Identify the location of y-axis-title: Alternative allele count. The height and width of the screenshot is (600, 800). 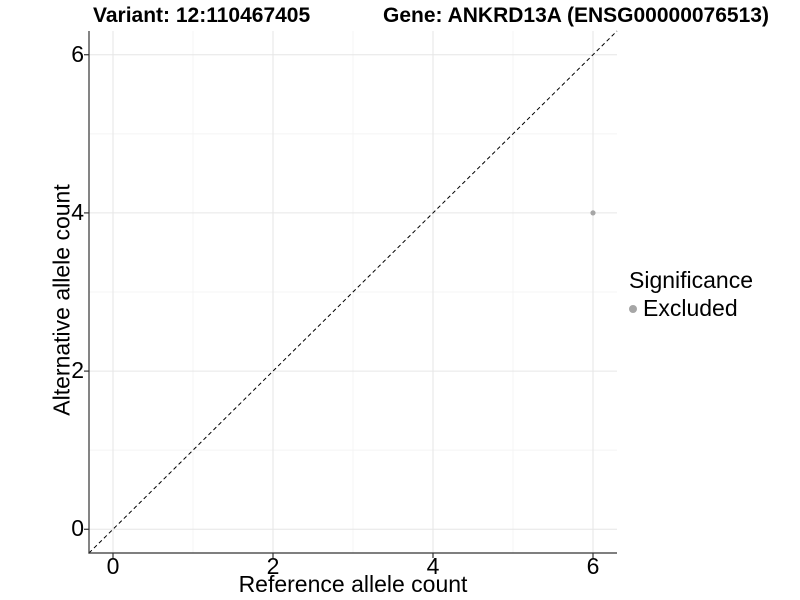
(61, 300).